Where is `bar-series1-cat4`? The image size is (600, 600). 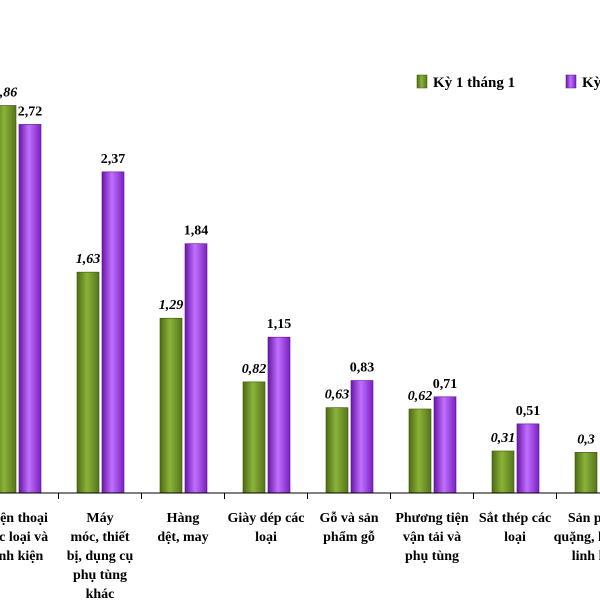
bar-series1-cat4 is located at coordinates (254, 437).